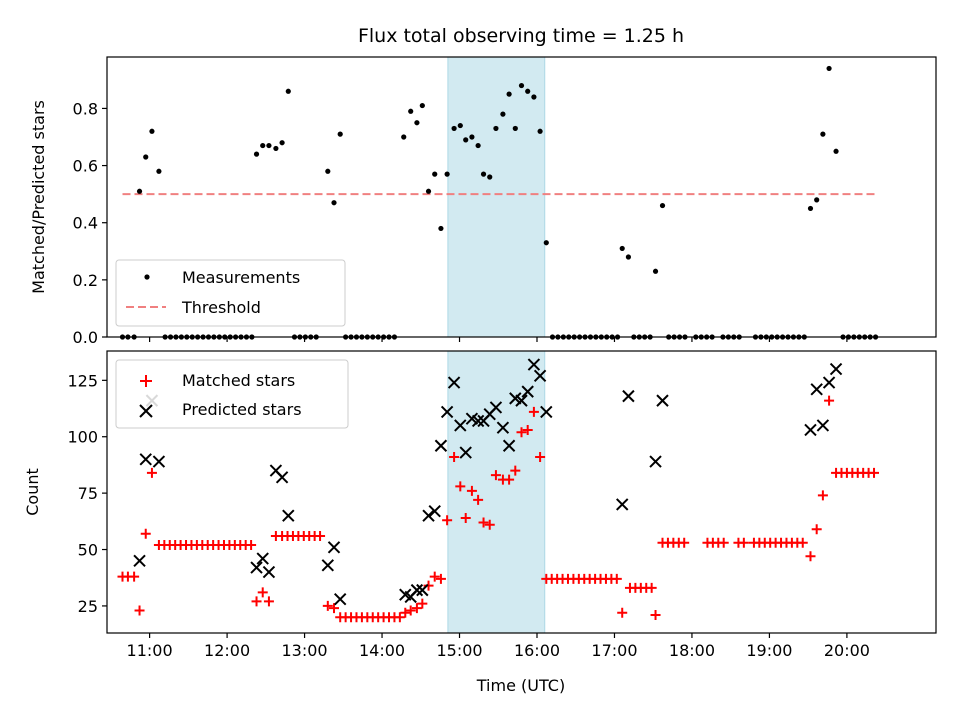  I want to click on y-tick-label: 0.4, so click(85, 223).